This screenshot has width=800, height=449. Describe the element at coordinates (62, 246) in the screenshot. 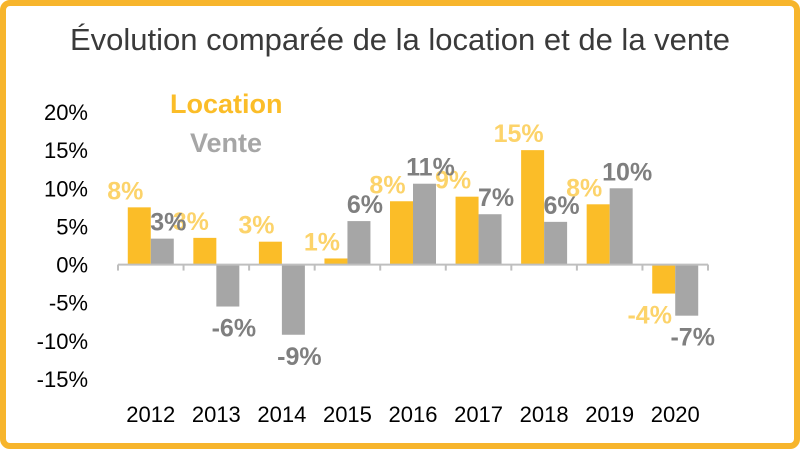

I see `y-axis: 20% 15% 10% 5% 0% -5% -10% -15%` at that location.